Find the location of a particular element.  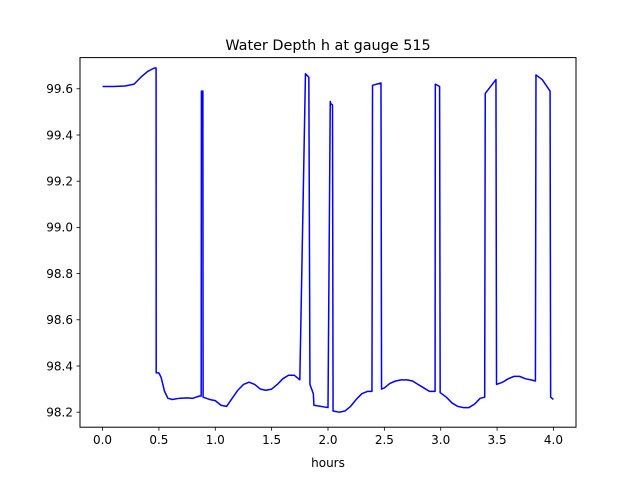

x-tick-label: 2.5 is located at coordinates (384, 440).